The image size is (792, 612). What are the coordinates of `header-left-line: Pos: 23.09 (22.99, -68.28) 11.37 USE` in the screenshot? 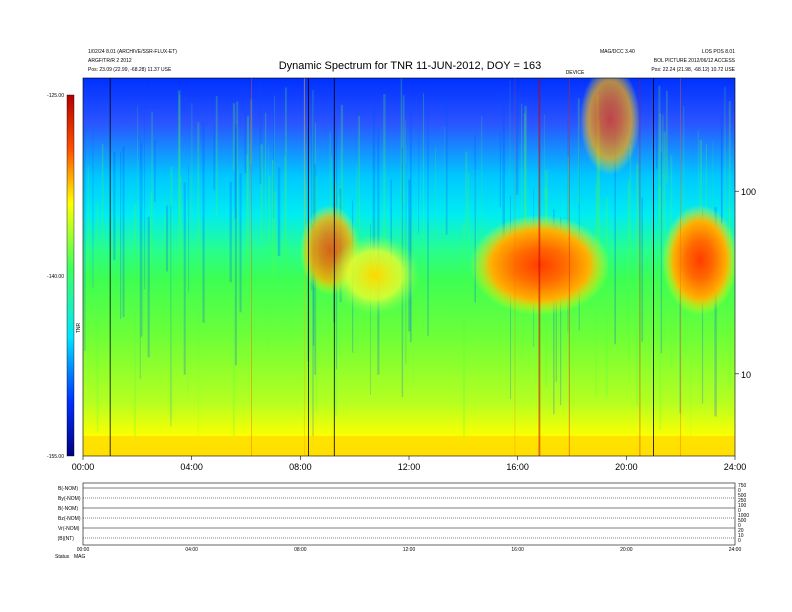 It's located at (130, 70).